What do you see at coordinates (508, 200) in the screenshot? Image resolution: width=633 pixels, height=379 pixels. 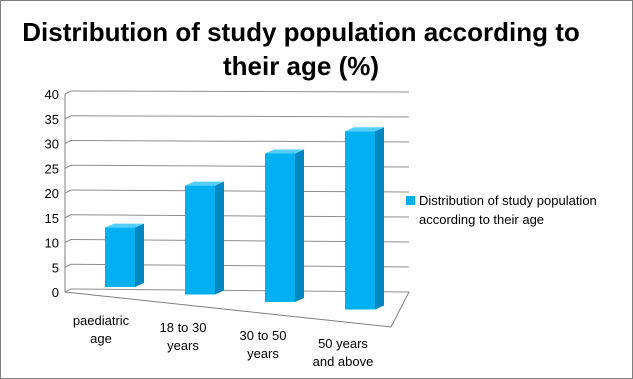 I see `legend-label: Distribution of study population` at bounding box center [508, 200].